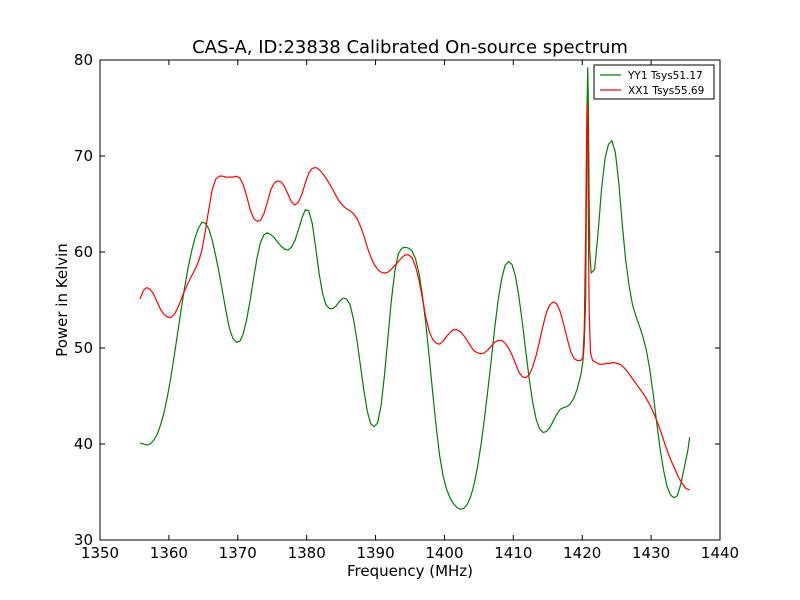 The height and width of the screenshot is (600, 800). Describe the element at coordinates (651, 553) in the screenshot. I see `x-tick-label: 1430` at that location.